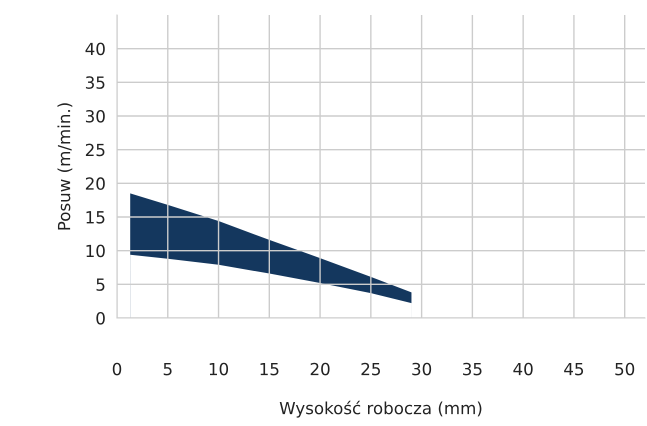 The image size is (647, 426). Describe the element at coordinates (370, 369) in the screenshot. I see `x-tick-label: 25` at that location.